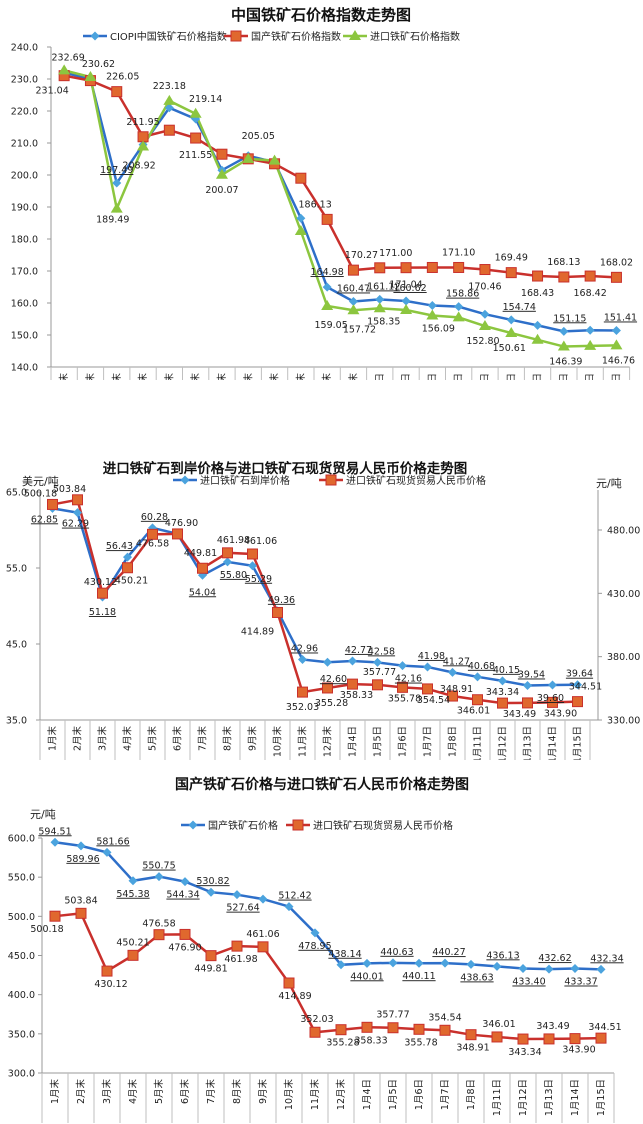 The width and height of the screenshot is (643, 1124). I want to click on data-label: 433.40, so click(528, 982).